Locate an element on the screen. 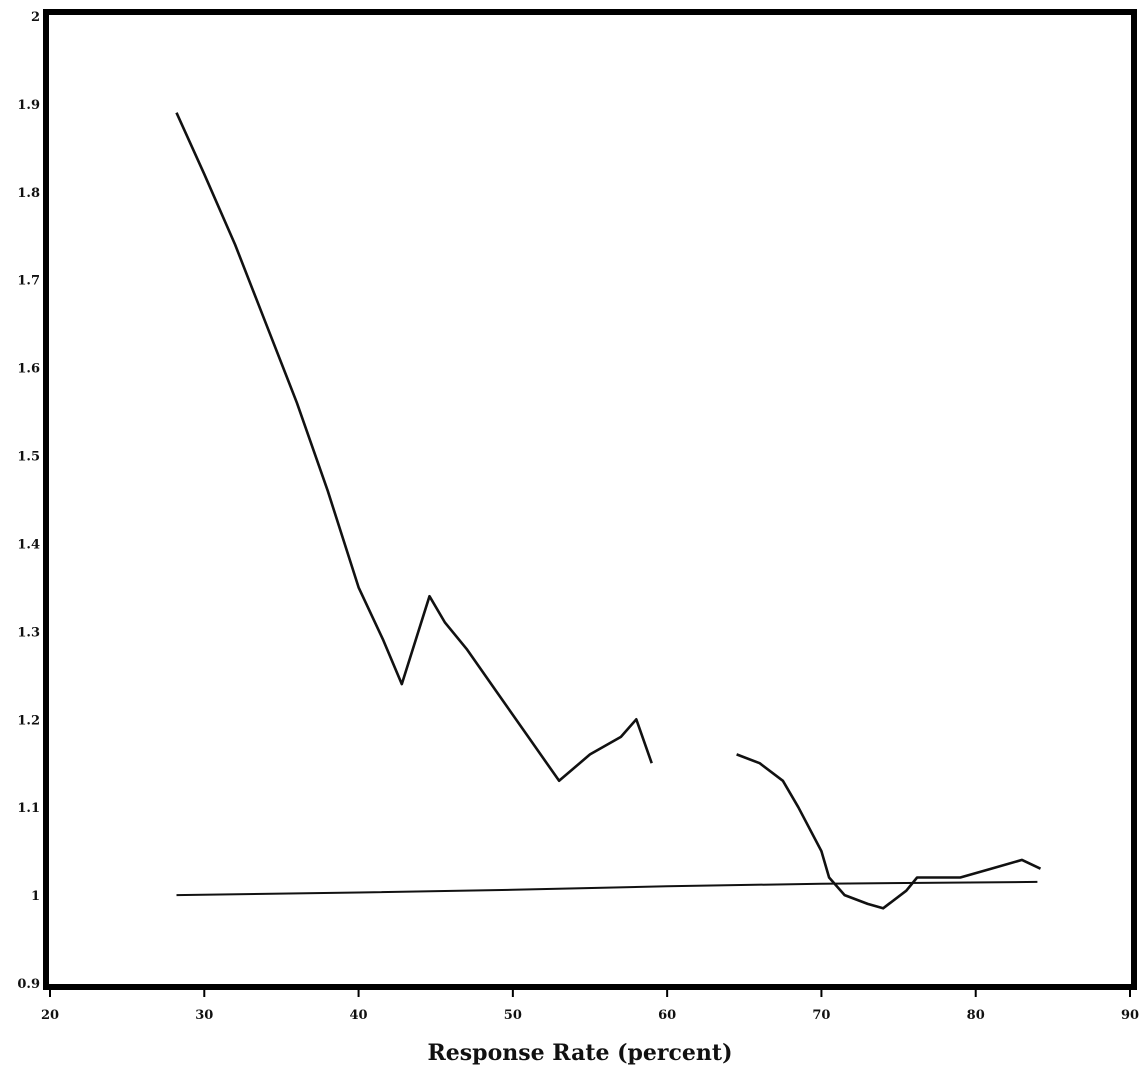  series-line-baseline is located at coordinates (607, 888).